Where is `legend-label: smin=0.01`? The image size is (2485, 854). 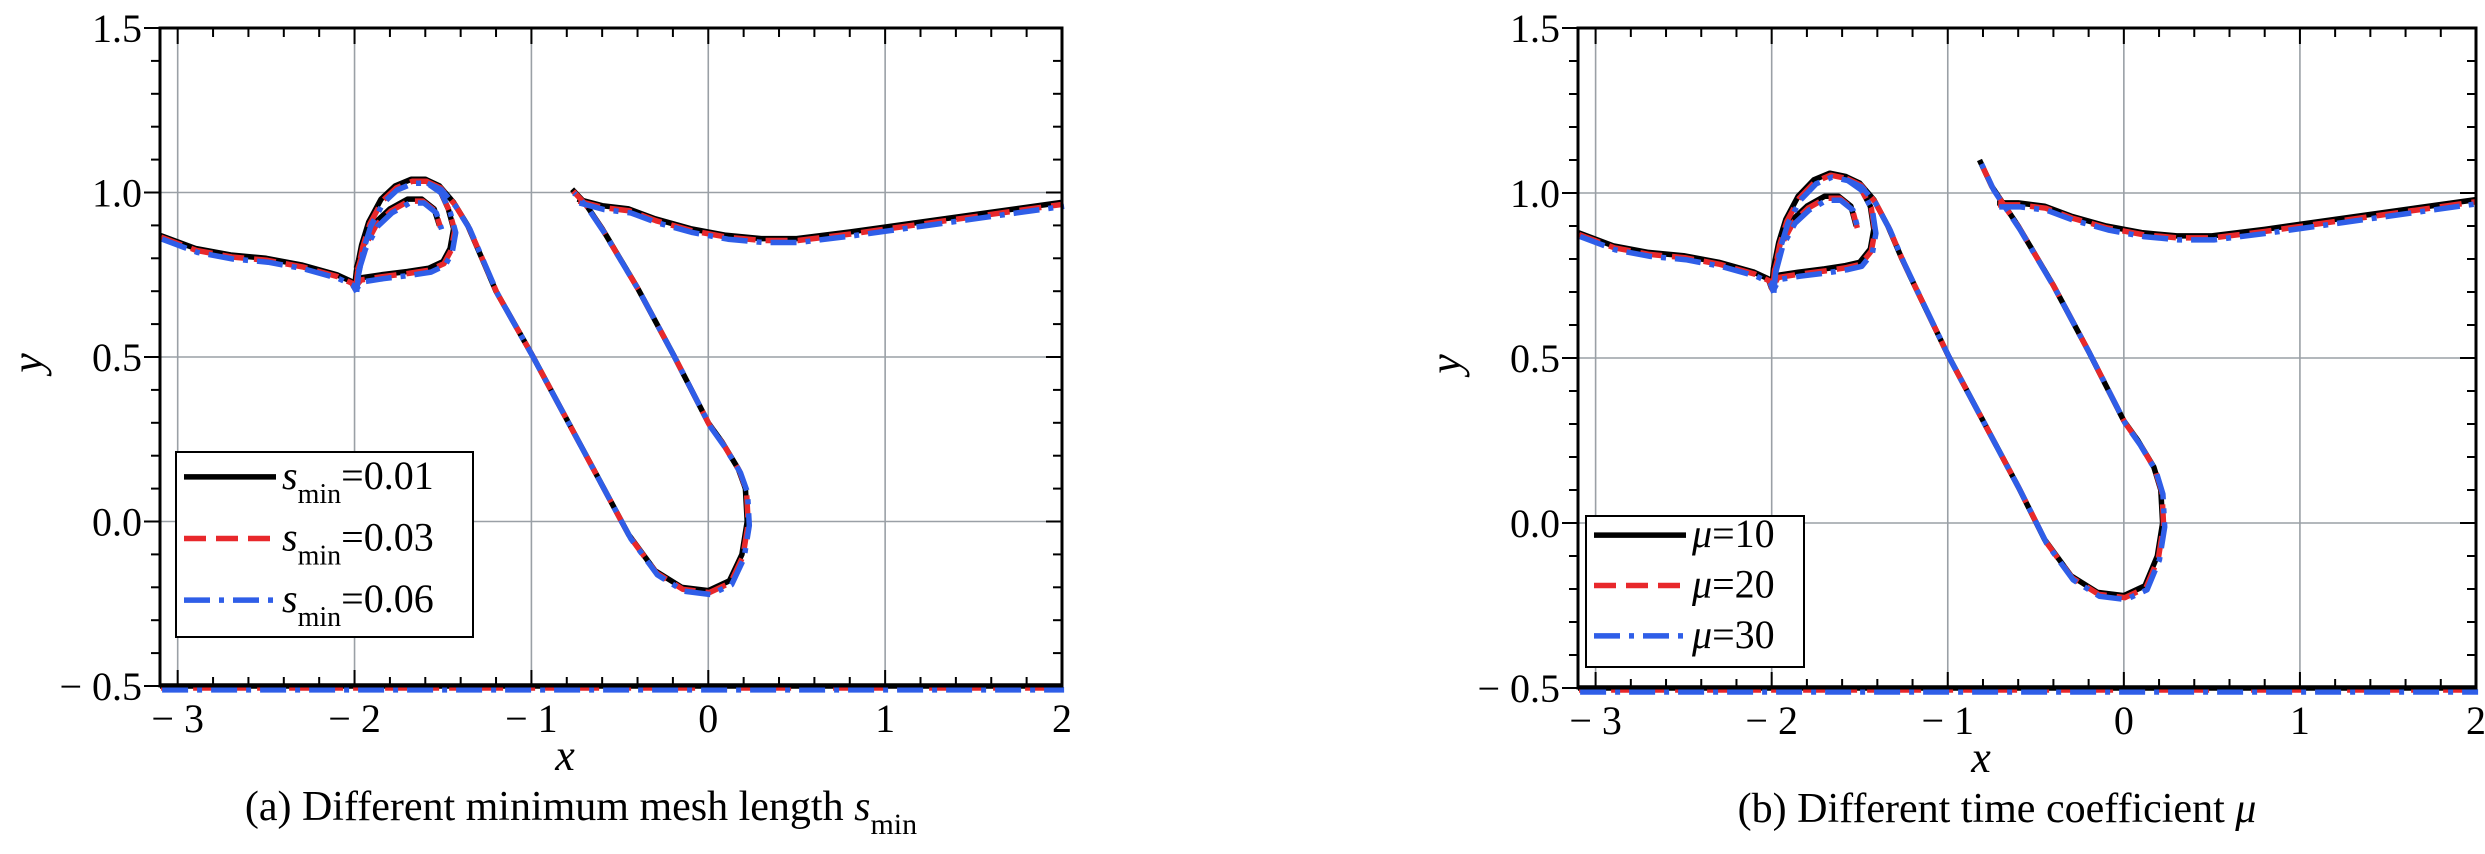 legend-label: smin=0.01 is located at coordinates (358, 481).